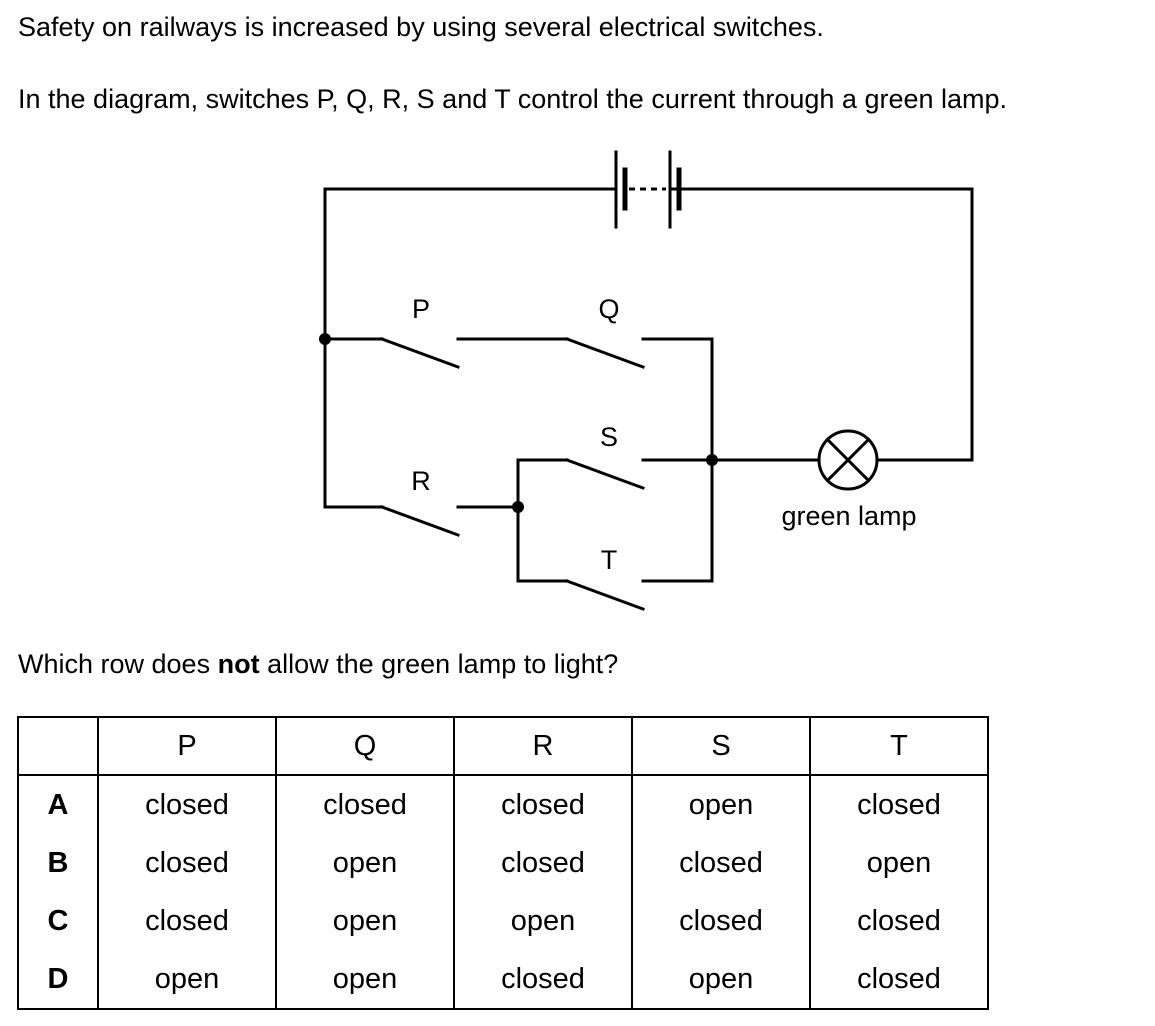 The height and width of the screenshot is (1026, 1155). Describe the element at coordinates (421, 481) in the screenshot. I see `label-switch-r: R` at that location.